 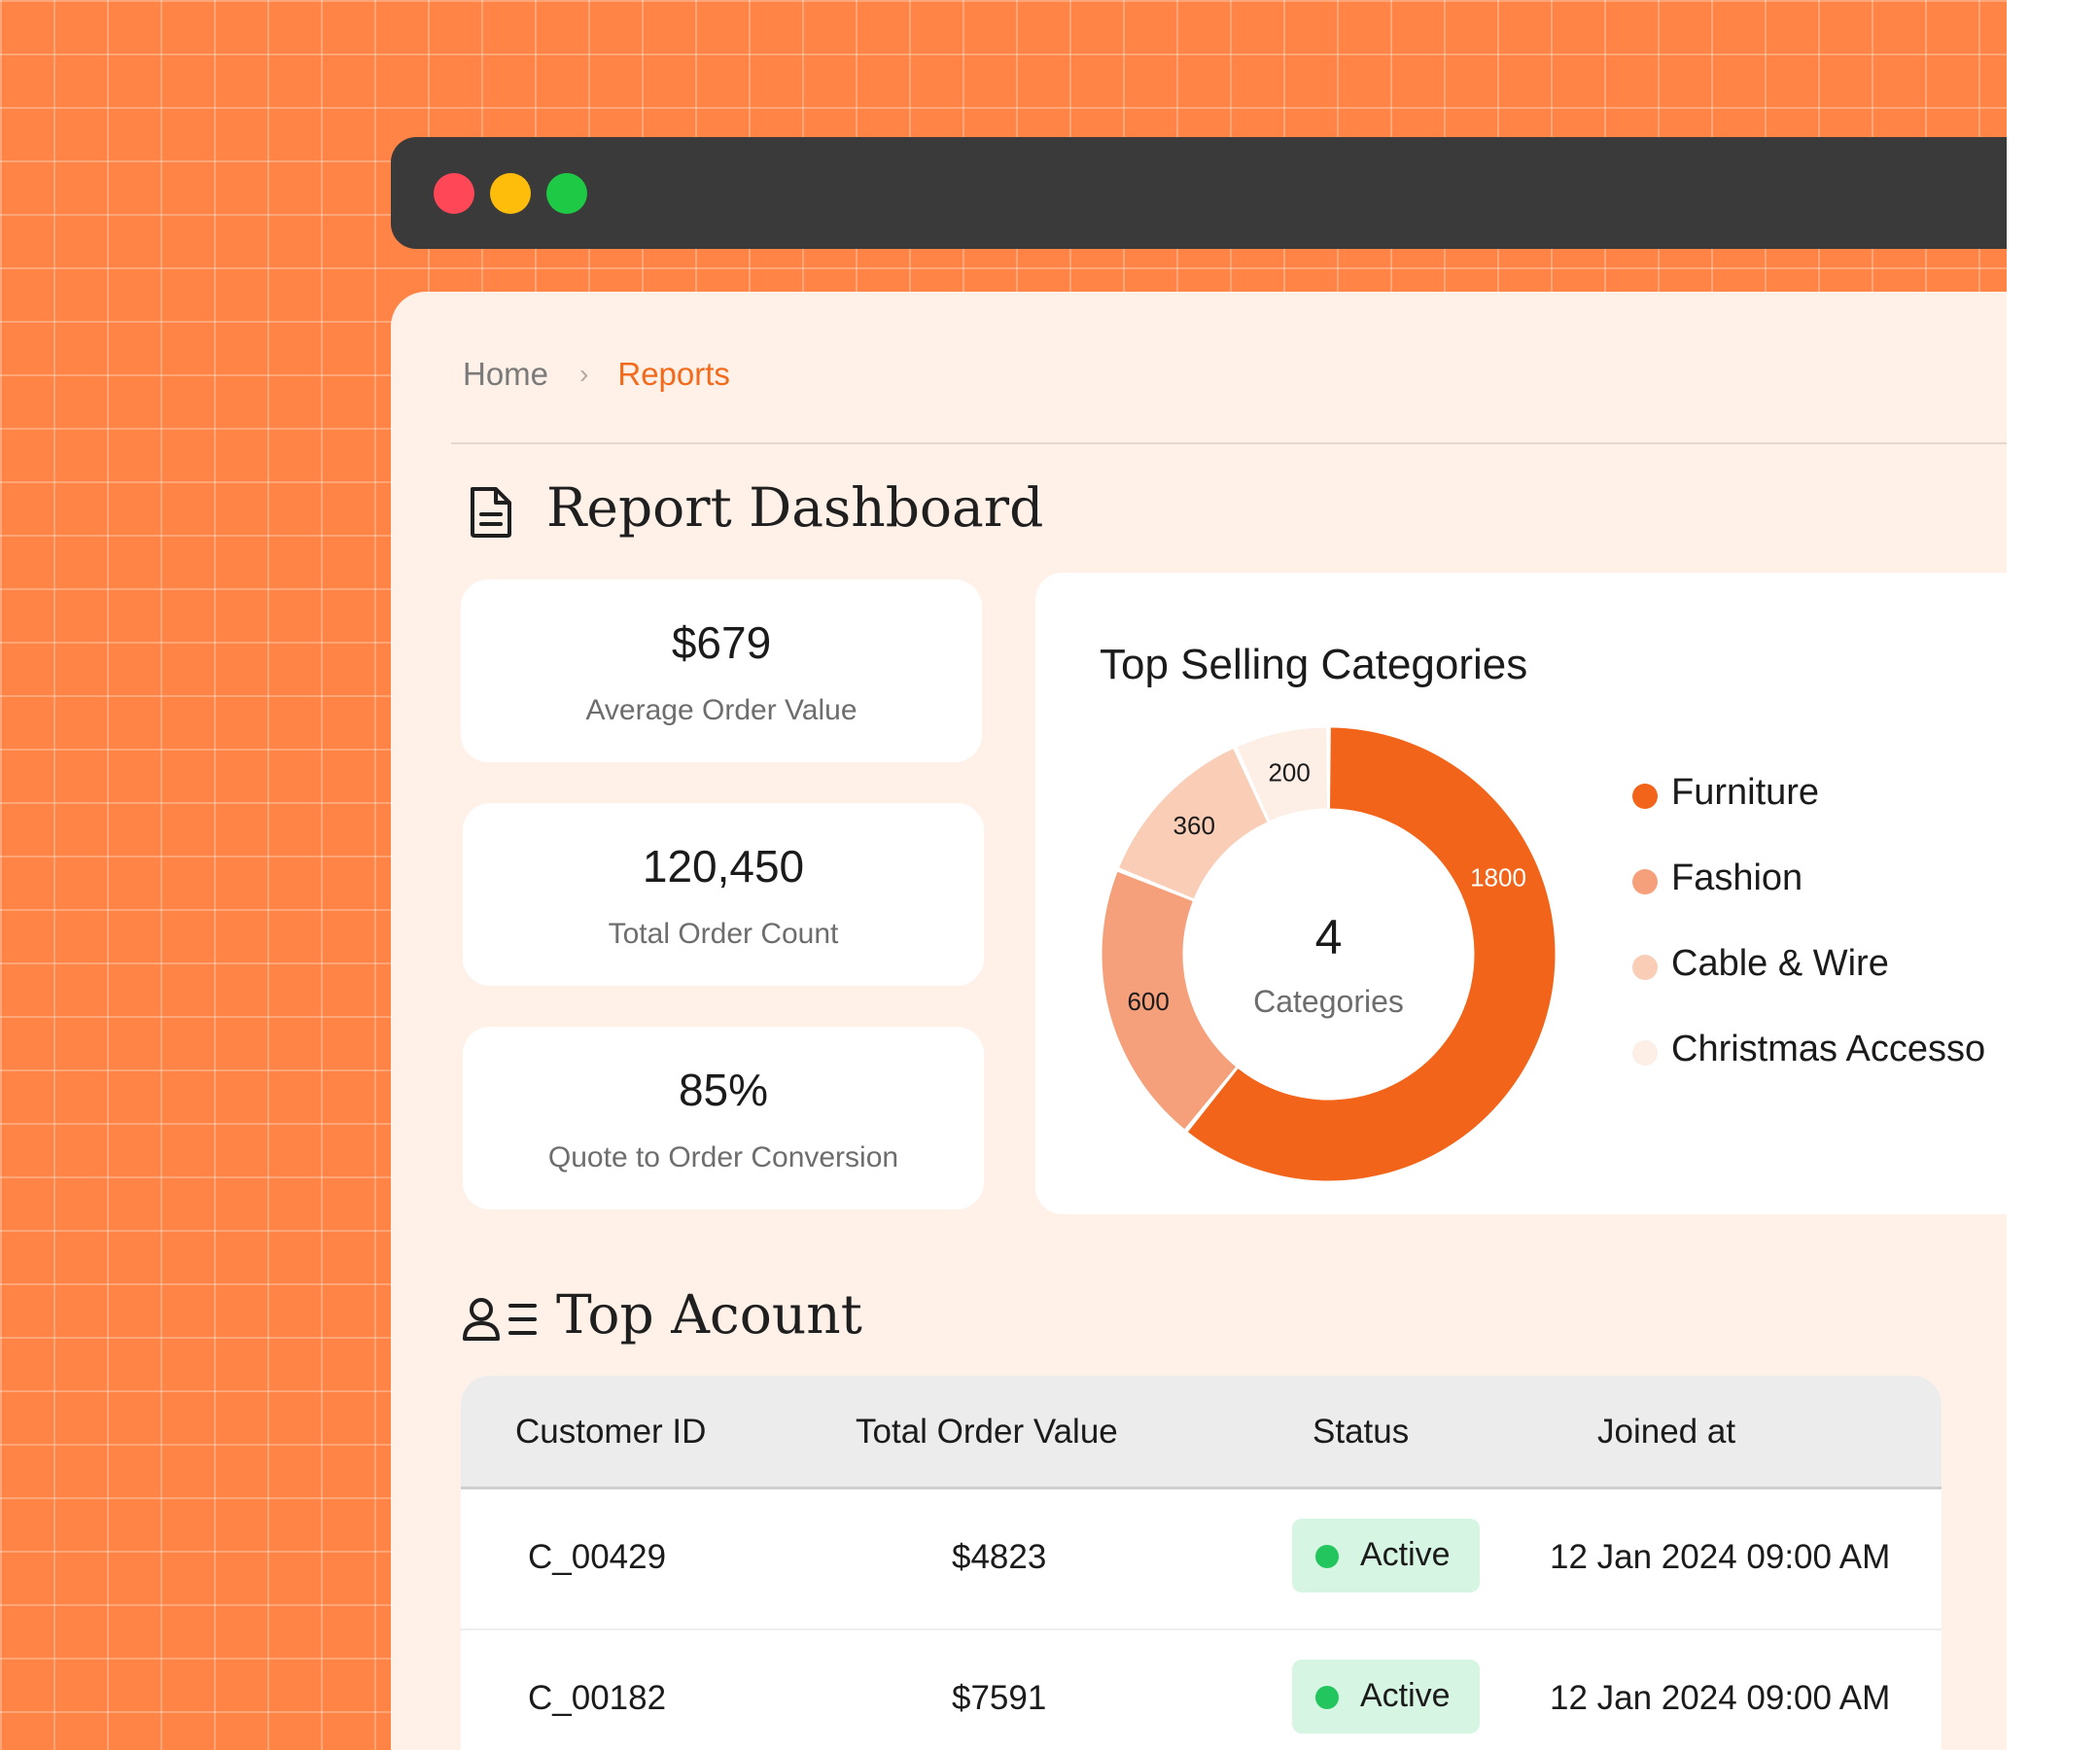 What do you see at coordinates (1148, 1001) in the screenshot?
I see `donut-data-label: 600` at bounding box center [1148, 1001].